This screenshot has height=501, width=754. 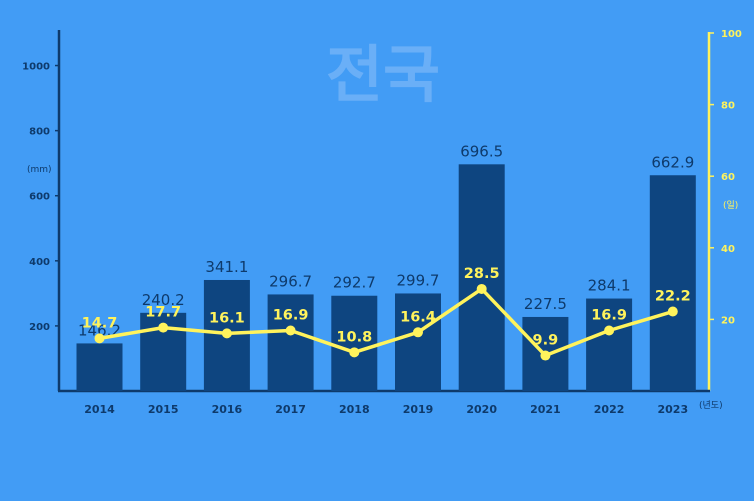 What do you see at coordinates (227, 318) in the screenshot?
I see `line-value-label: 16.1` at bounding box center [227, 318].